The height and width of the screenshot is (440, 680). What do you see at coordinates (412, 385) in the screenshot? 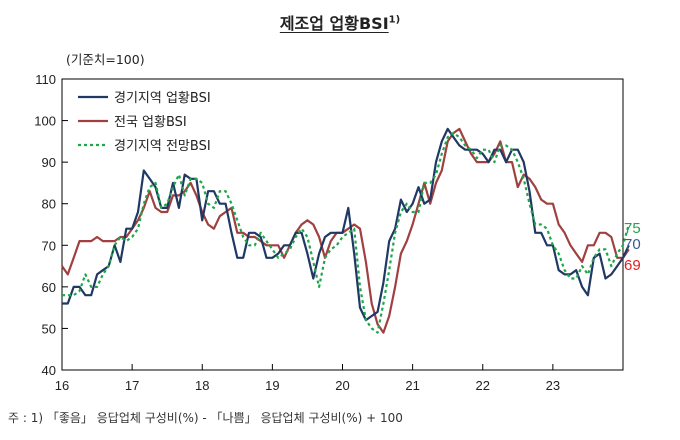
I see `x-tick-label: 21` at bounding box center [412, 385].